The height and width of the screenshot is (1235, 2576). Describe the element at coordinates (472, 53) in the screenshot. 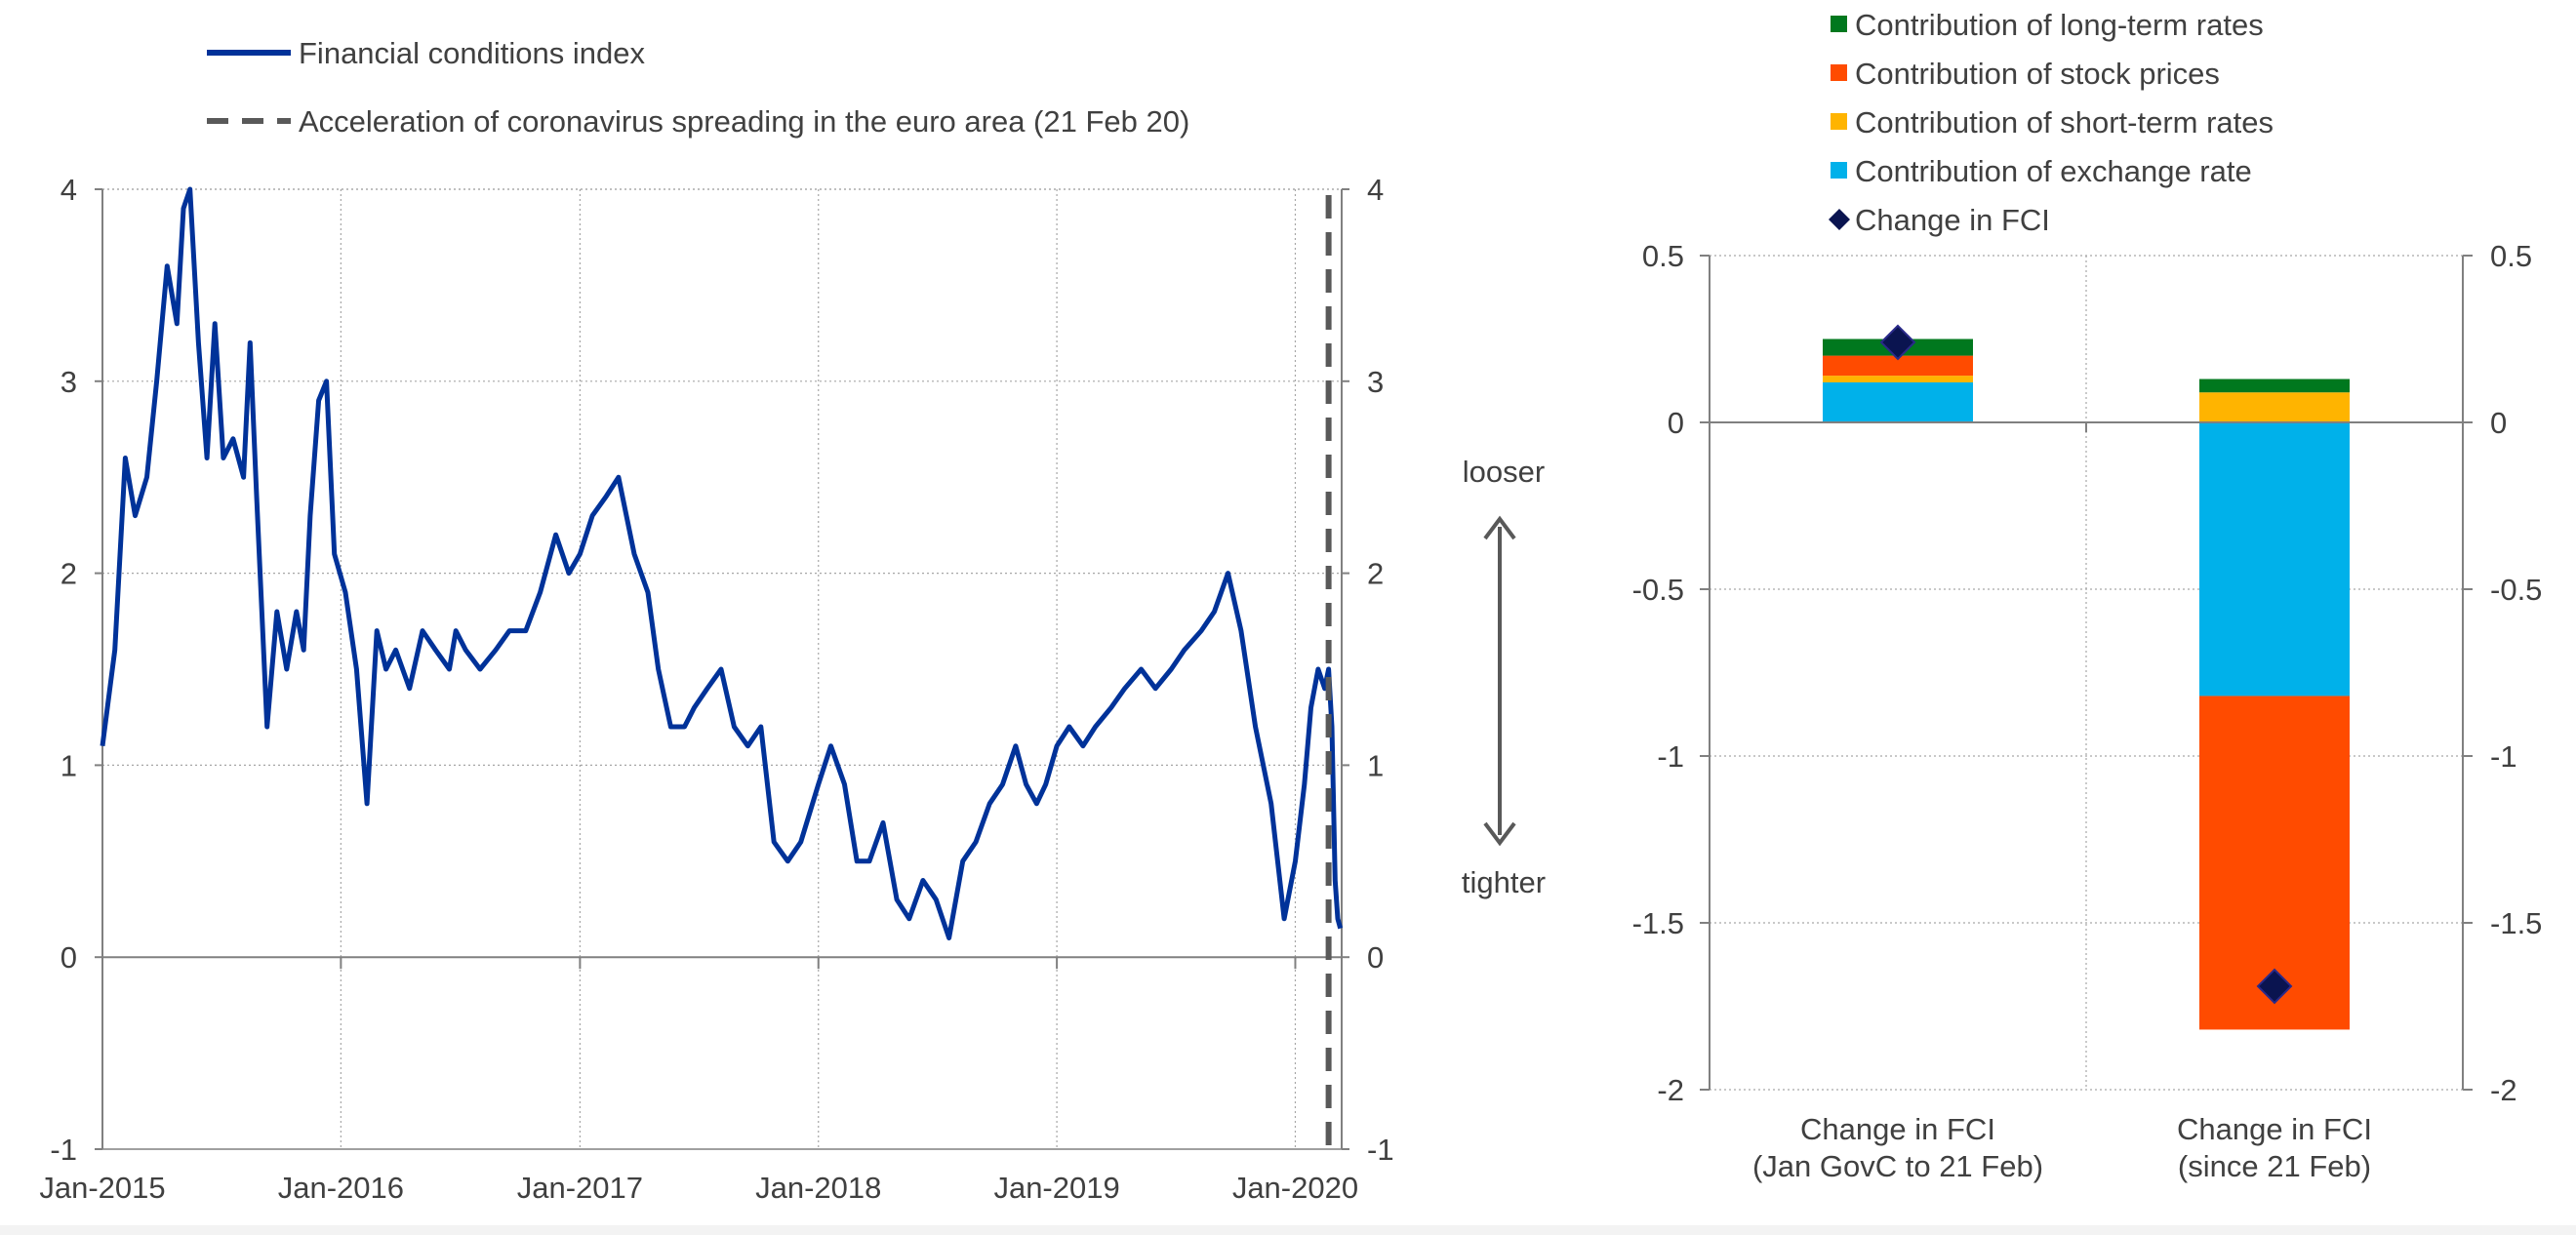

I see `left-legend-line-label: Financial conditions index` at that location.